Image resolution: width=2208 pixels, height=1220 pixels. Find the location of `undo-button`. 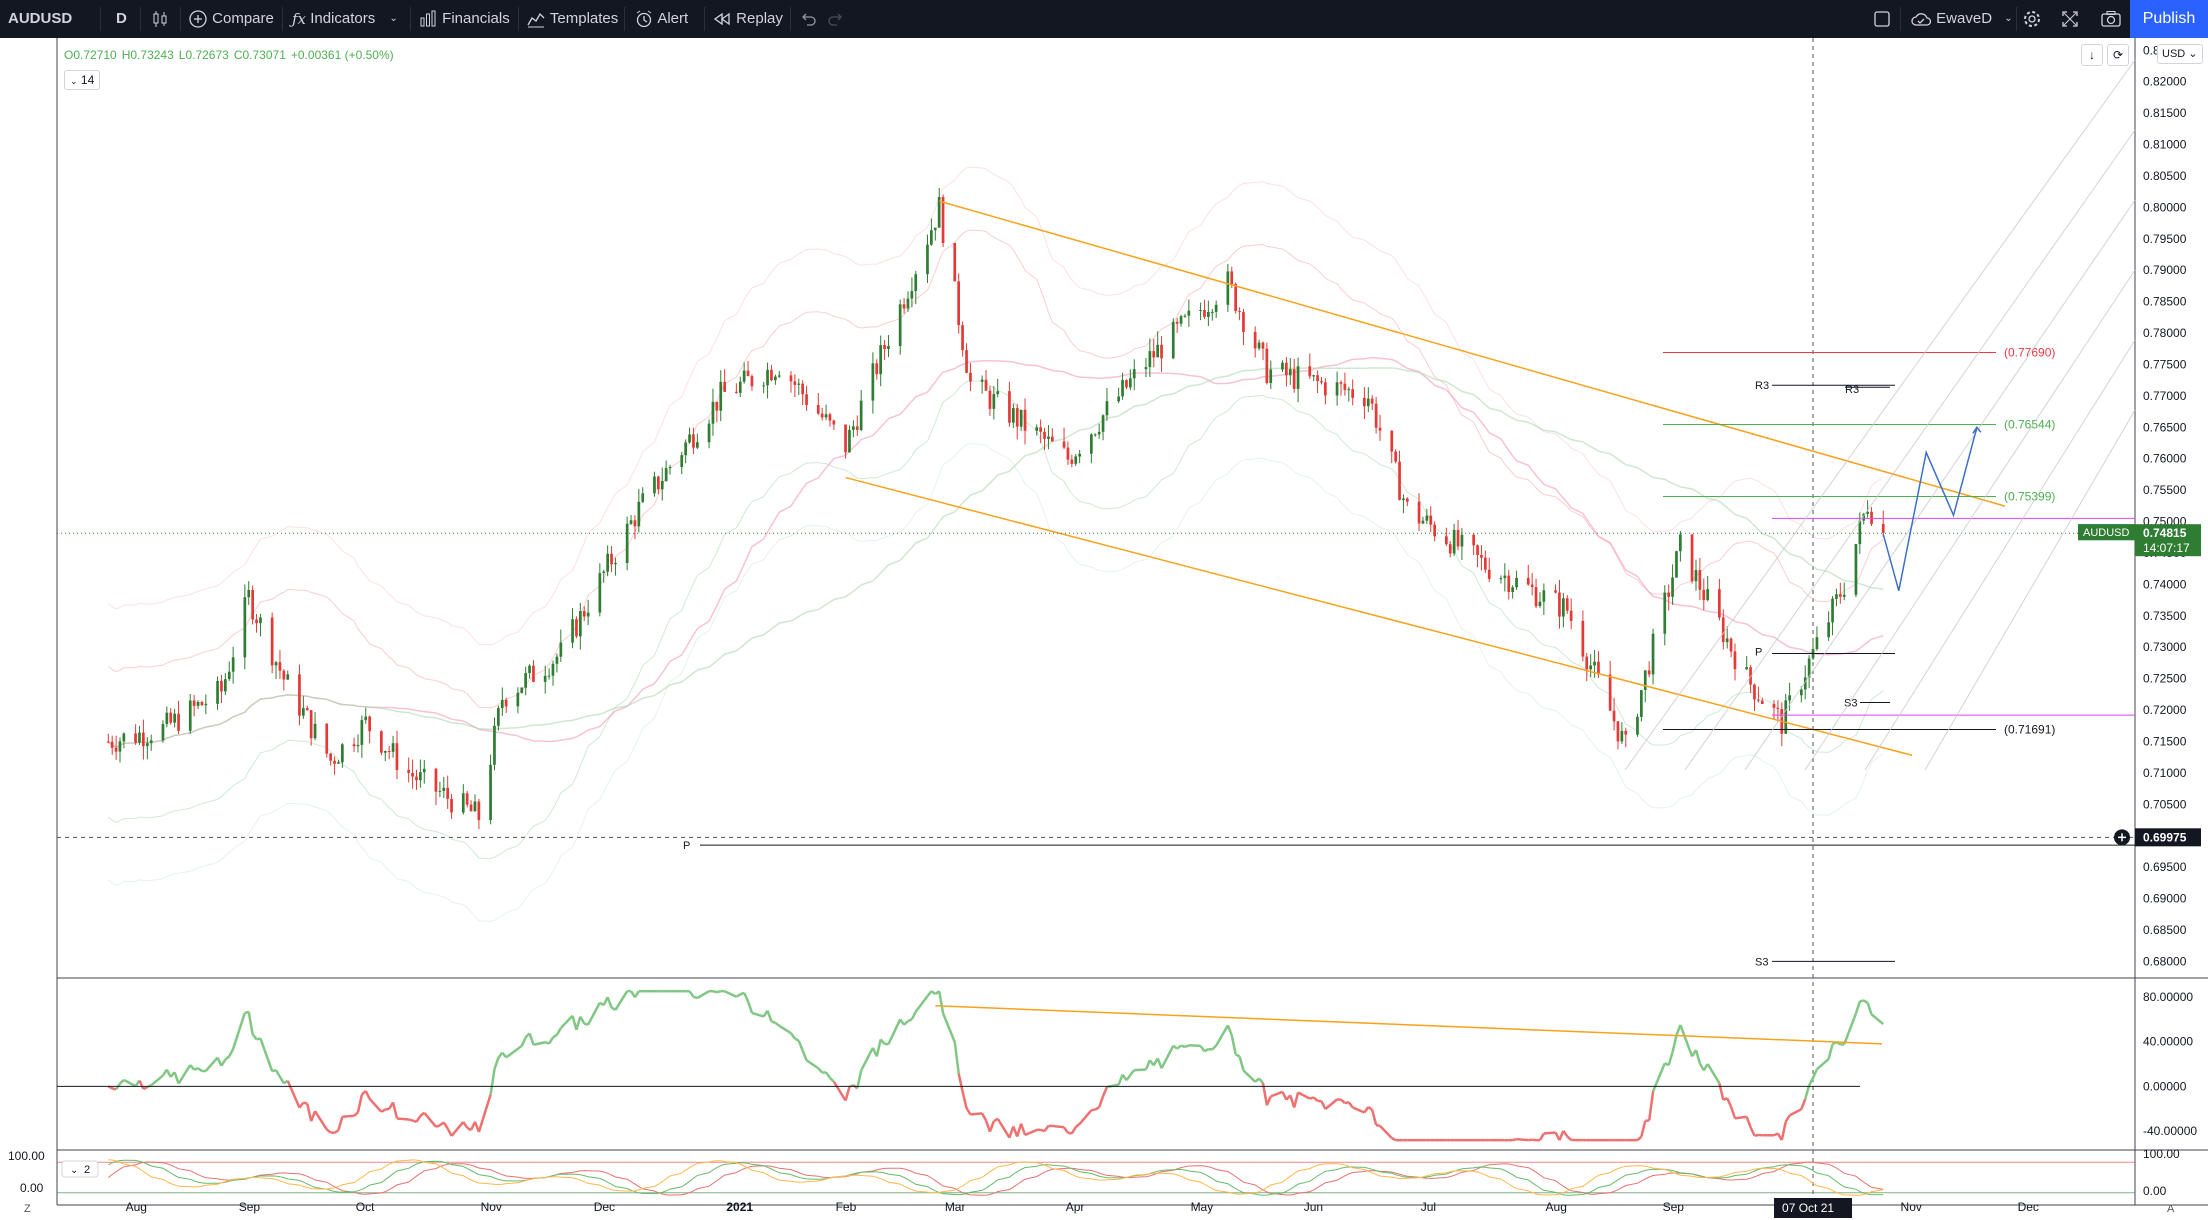

undo-button is located at coordinates (808, 19).